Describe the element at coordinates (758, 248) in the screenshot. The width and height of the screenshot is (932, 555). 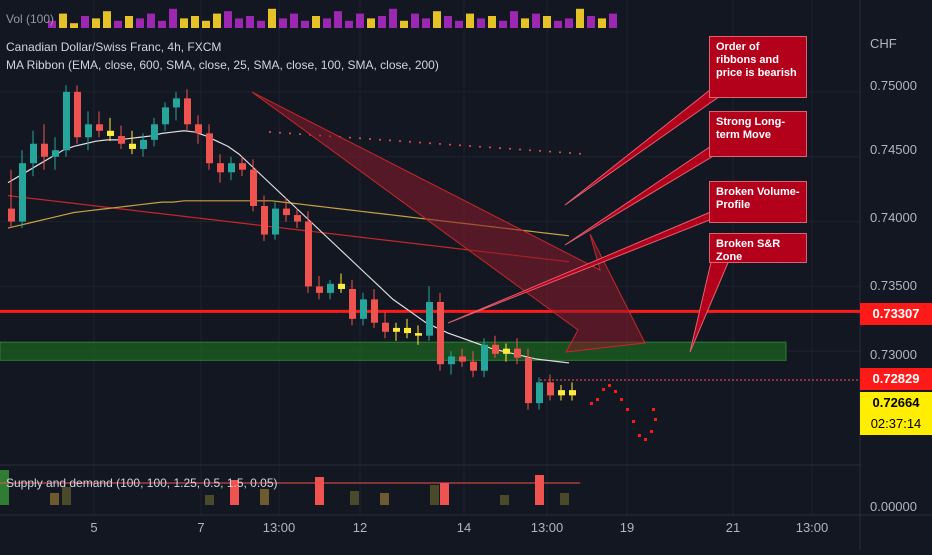
I see `callout-broken-sr-zone: Broken S&R Zone` at that location.